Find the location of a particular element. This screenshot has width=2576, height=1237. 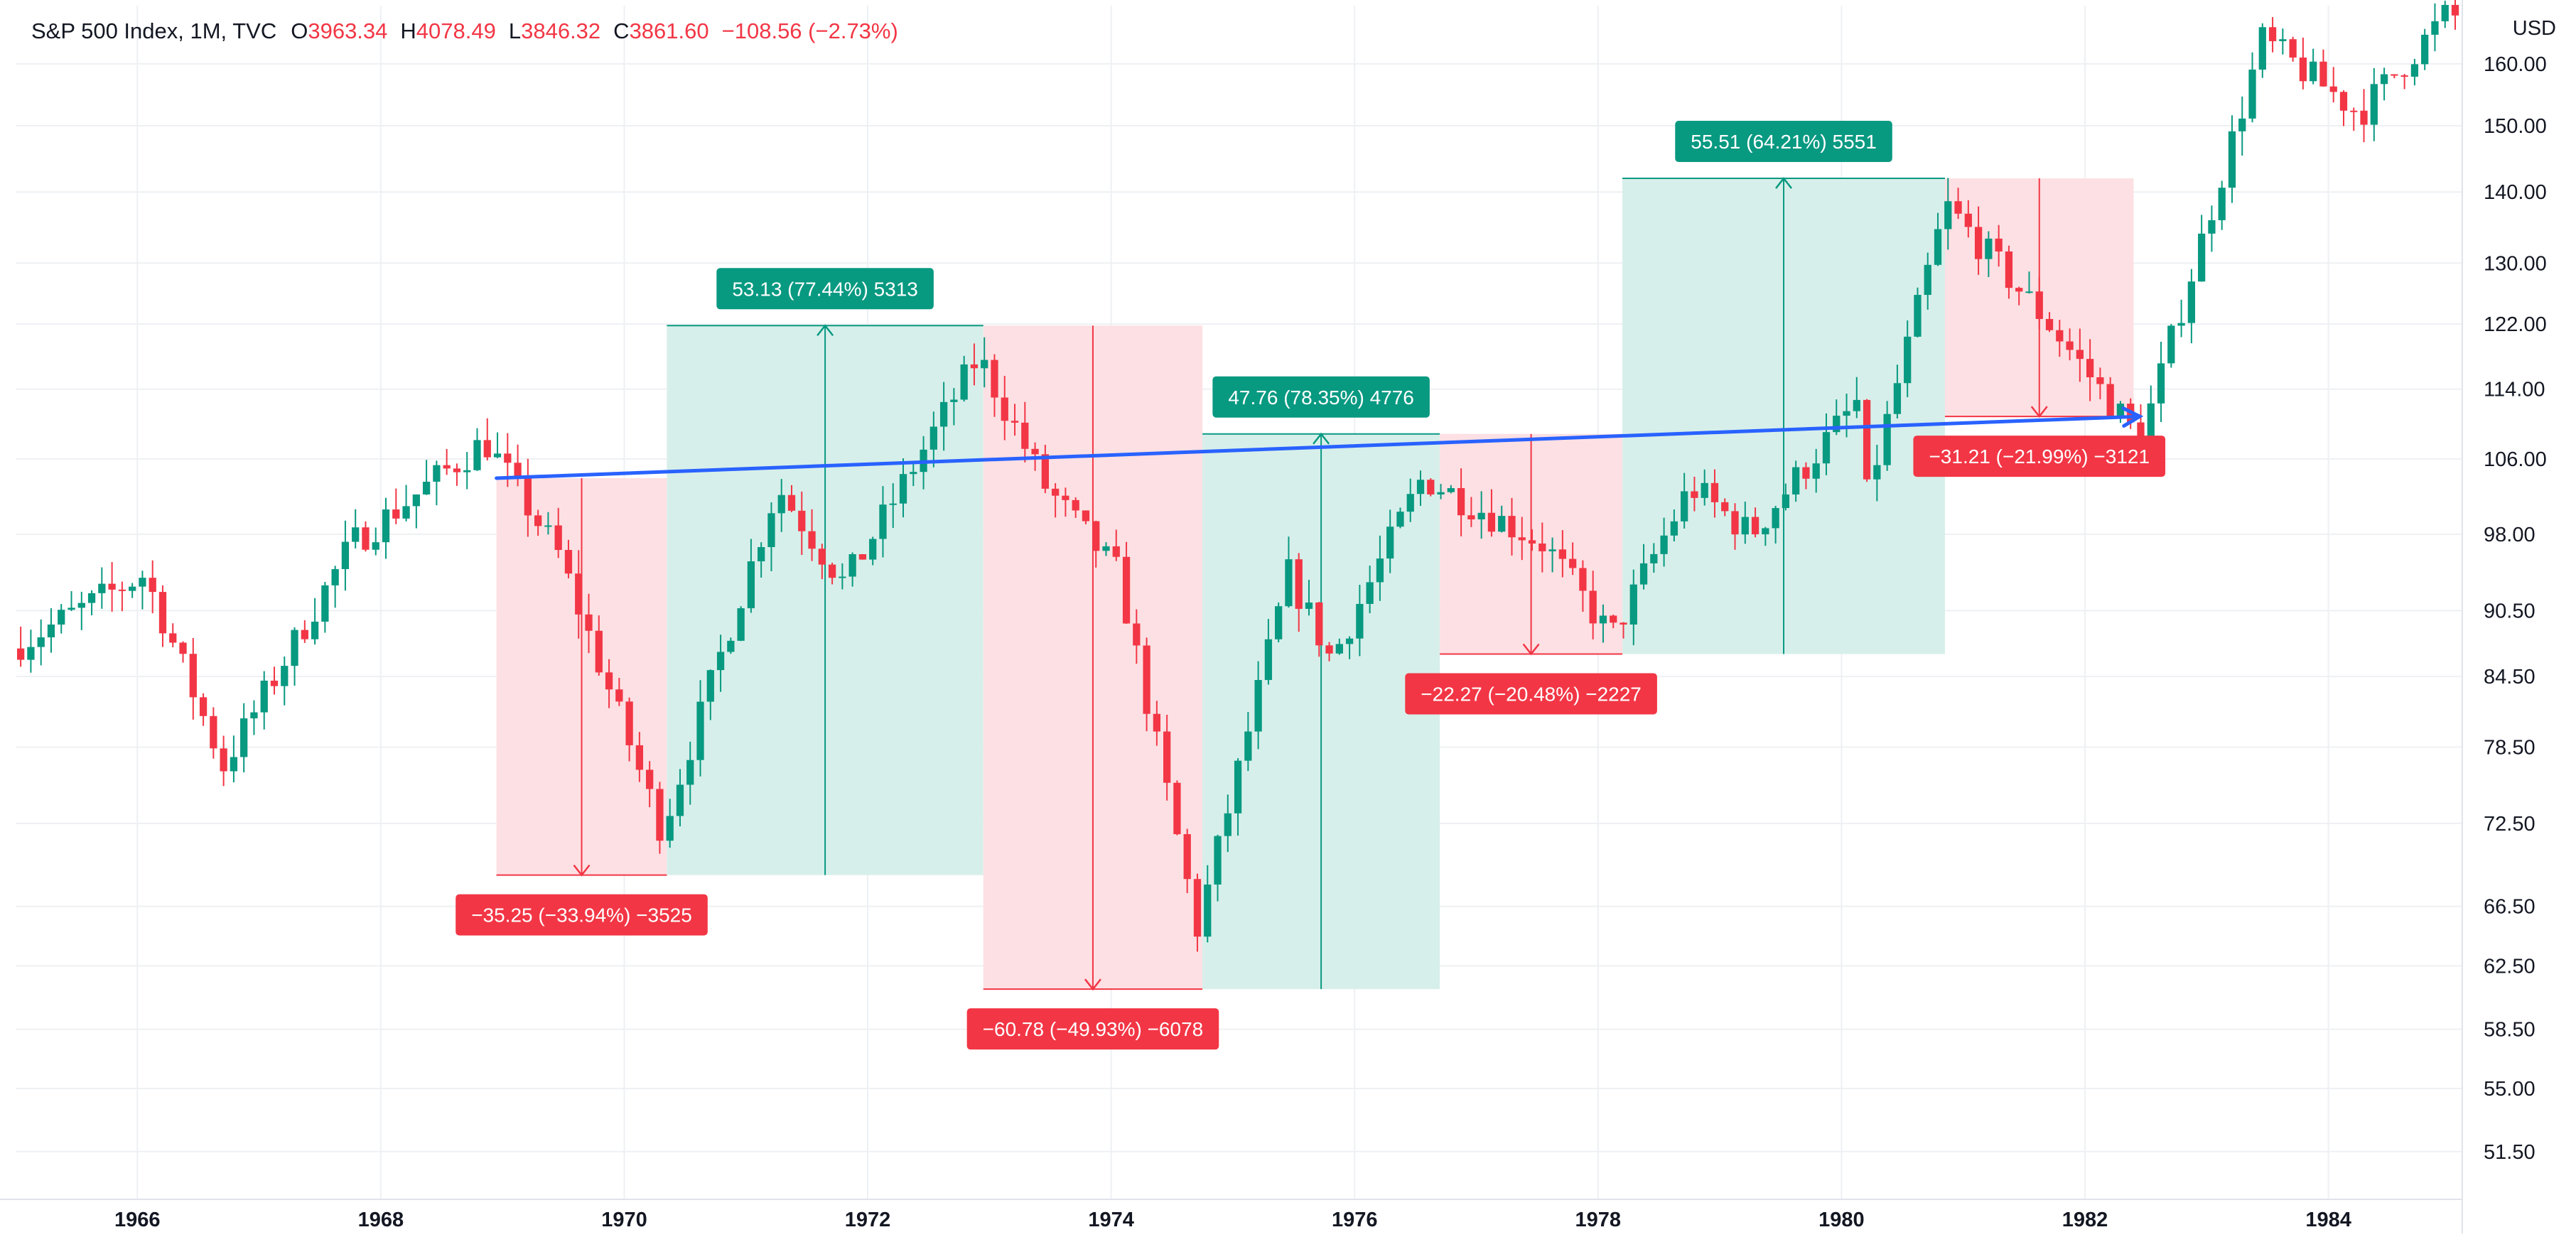

y-tick-label: 150.00 is located at coordinates (2515, 126).